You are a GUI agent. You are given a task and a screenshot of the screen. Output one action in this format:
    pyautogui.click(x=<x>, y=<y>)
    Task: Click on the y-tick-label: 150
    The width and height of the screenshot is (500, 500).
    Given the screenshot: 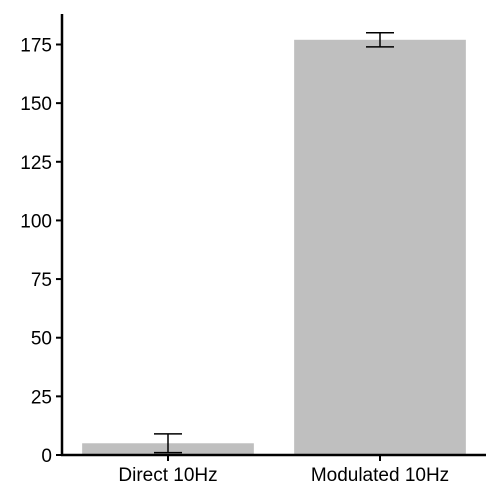 What is the action you would take?
    pyautogui.click(x=36, y=104)
    